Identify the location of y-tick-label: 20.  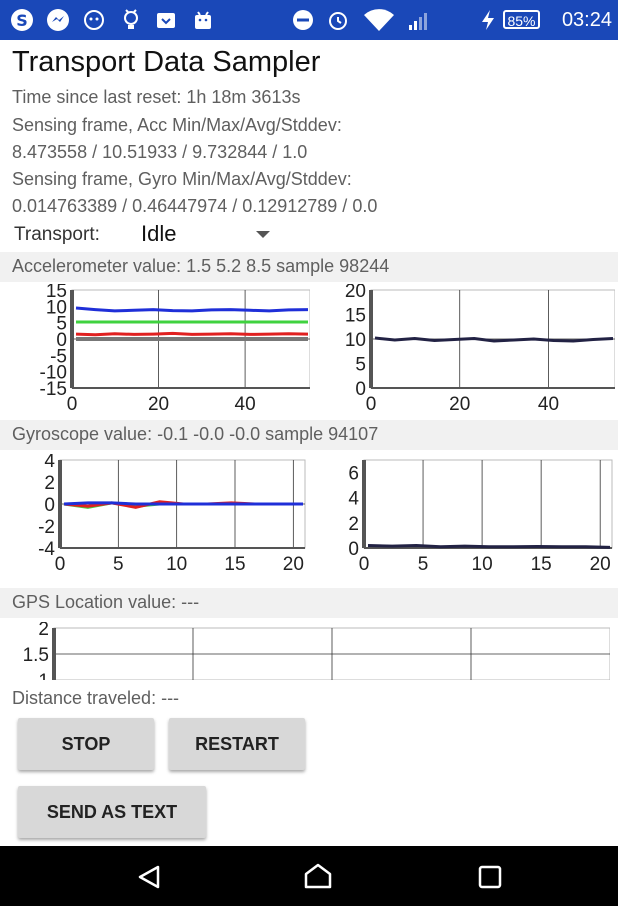
(355, 293).